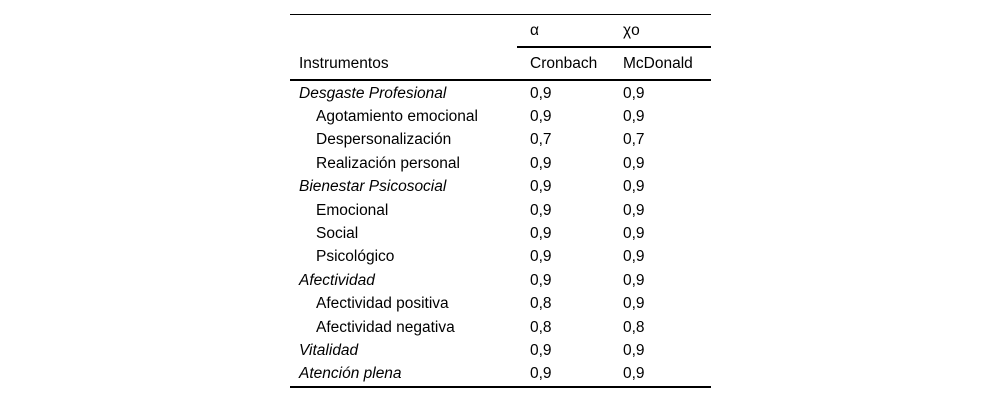  What do you see at coordinates (500, 80) in the screenshot?
I see `header-bottom-rule` at bounding box center [500, 80].